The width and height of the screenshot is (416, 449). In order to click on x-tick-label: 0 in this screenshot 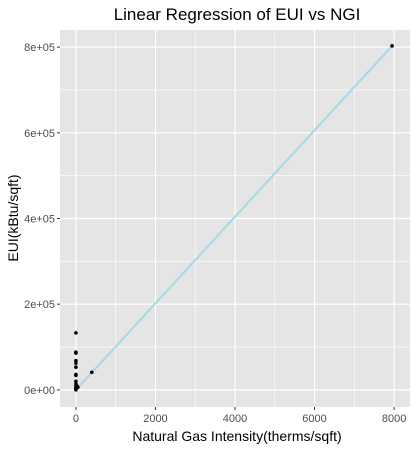, I will do `click(76, 419)`.